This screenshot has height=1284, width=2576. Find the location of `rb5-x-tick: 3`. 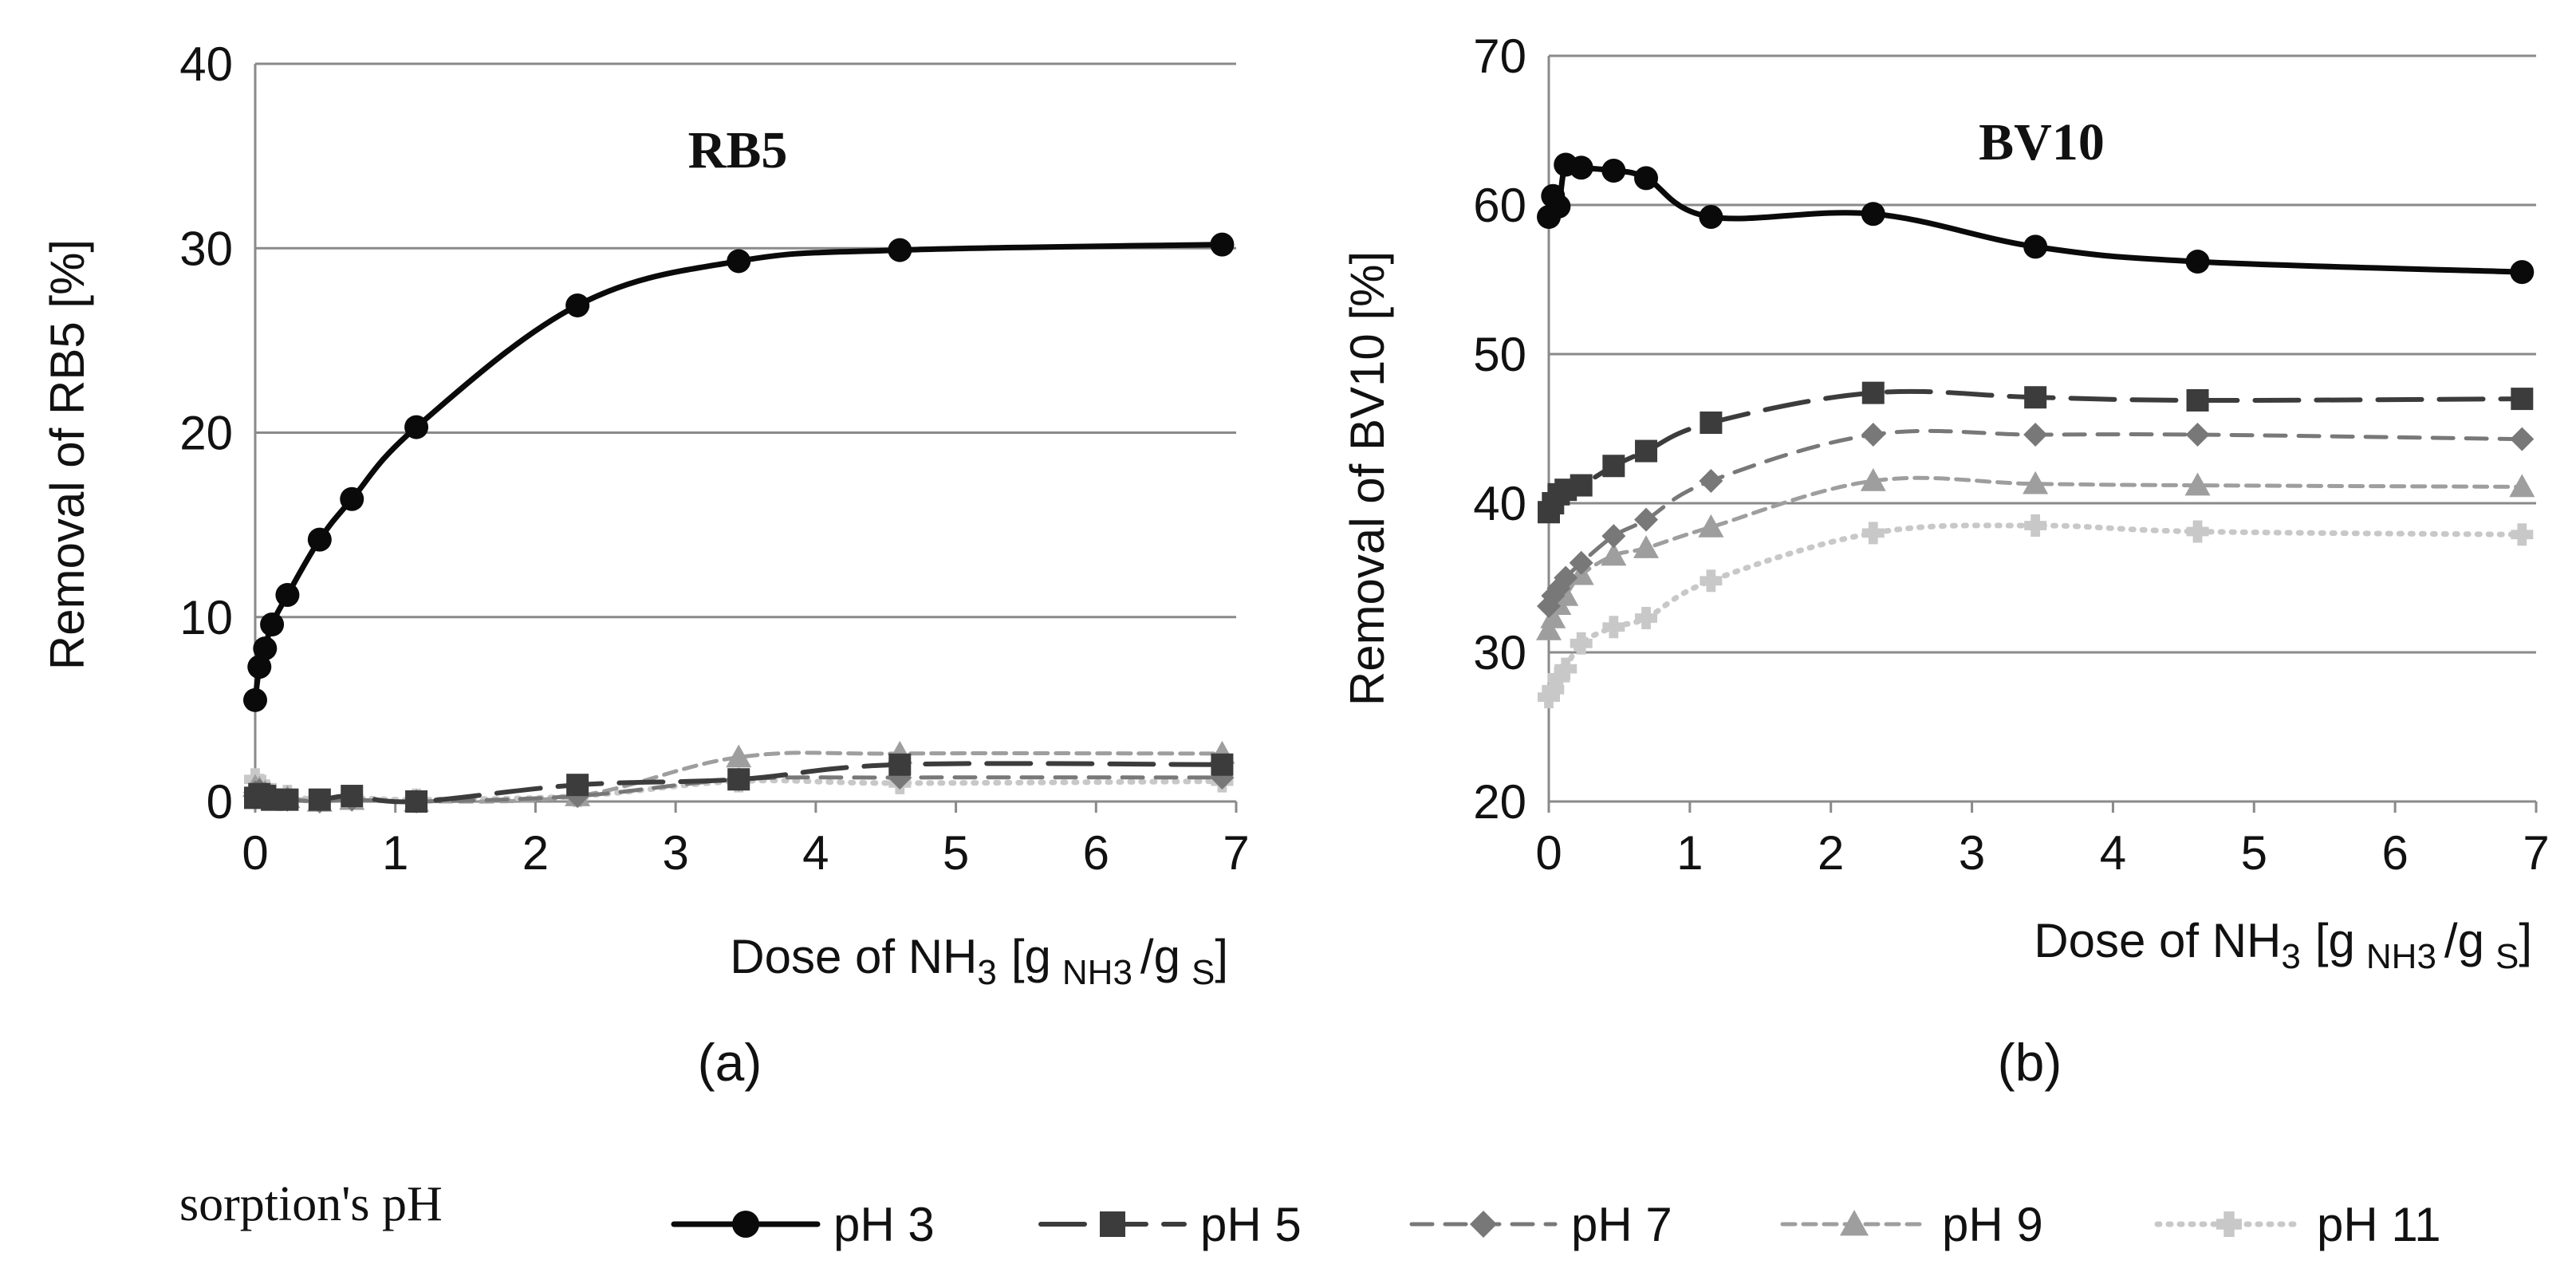

rb5-x-tick: 3 is located at coordinates (675, 853).